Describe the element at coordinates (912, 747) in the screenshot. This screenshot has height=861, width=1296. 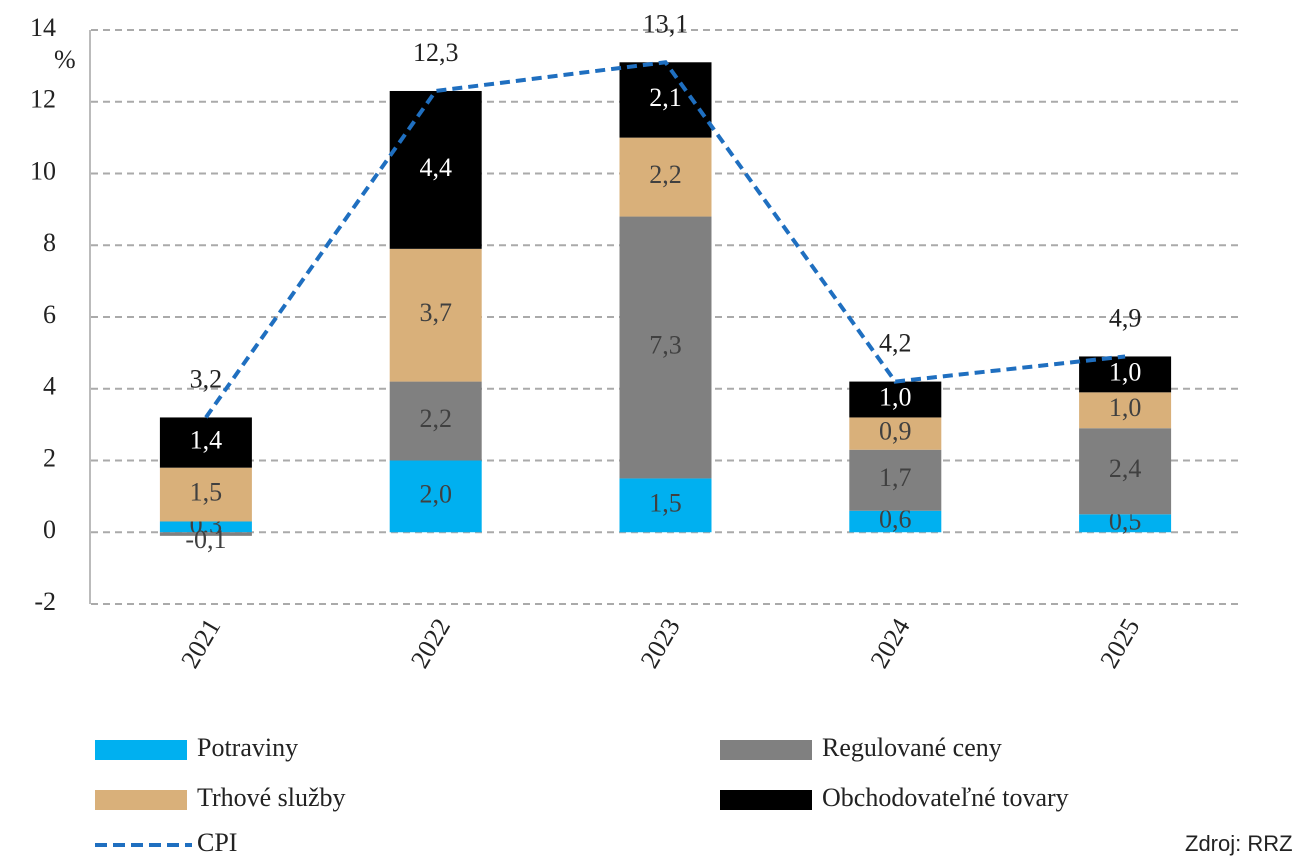
I see `legend-label: Regulované ceny` at that location.